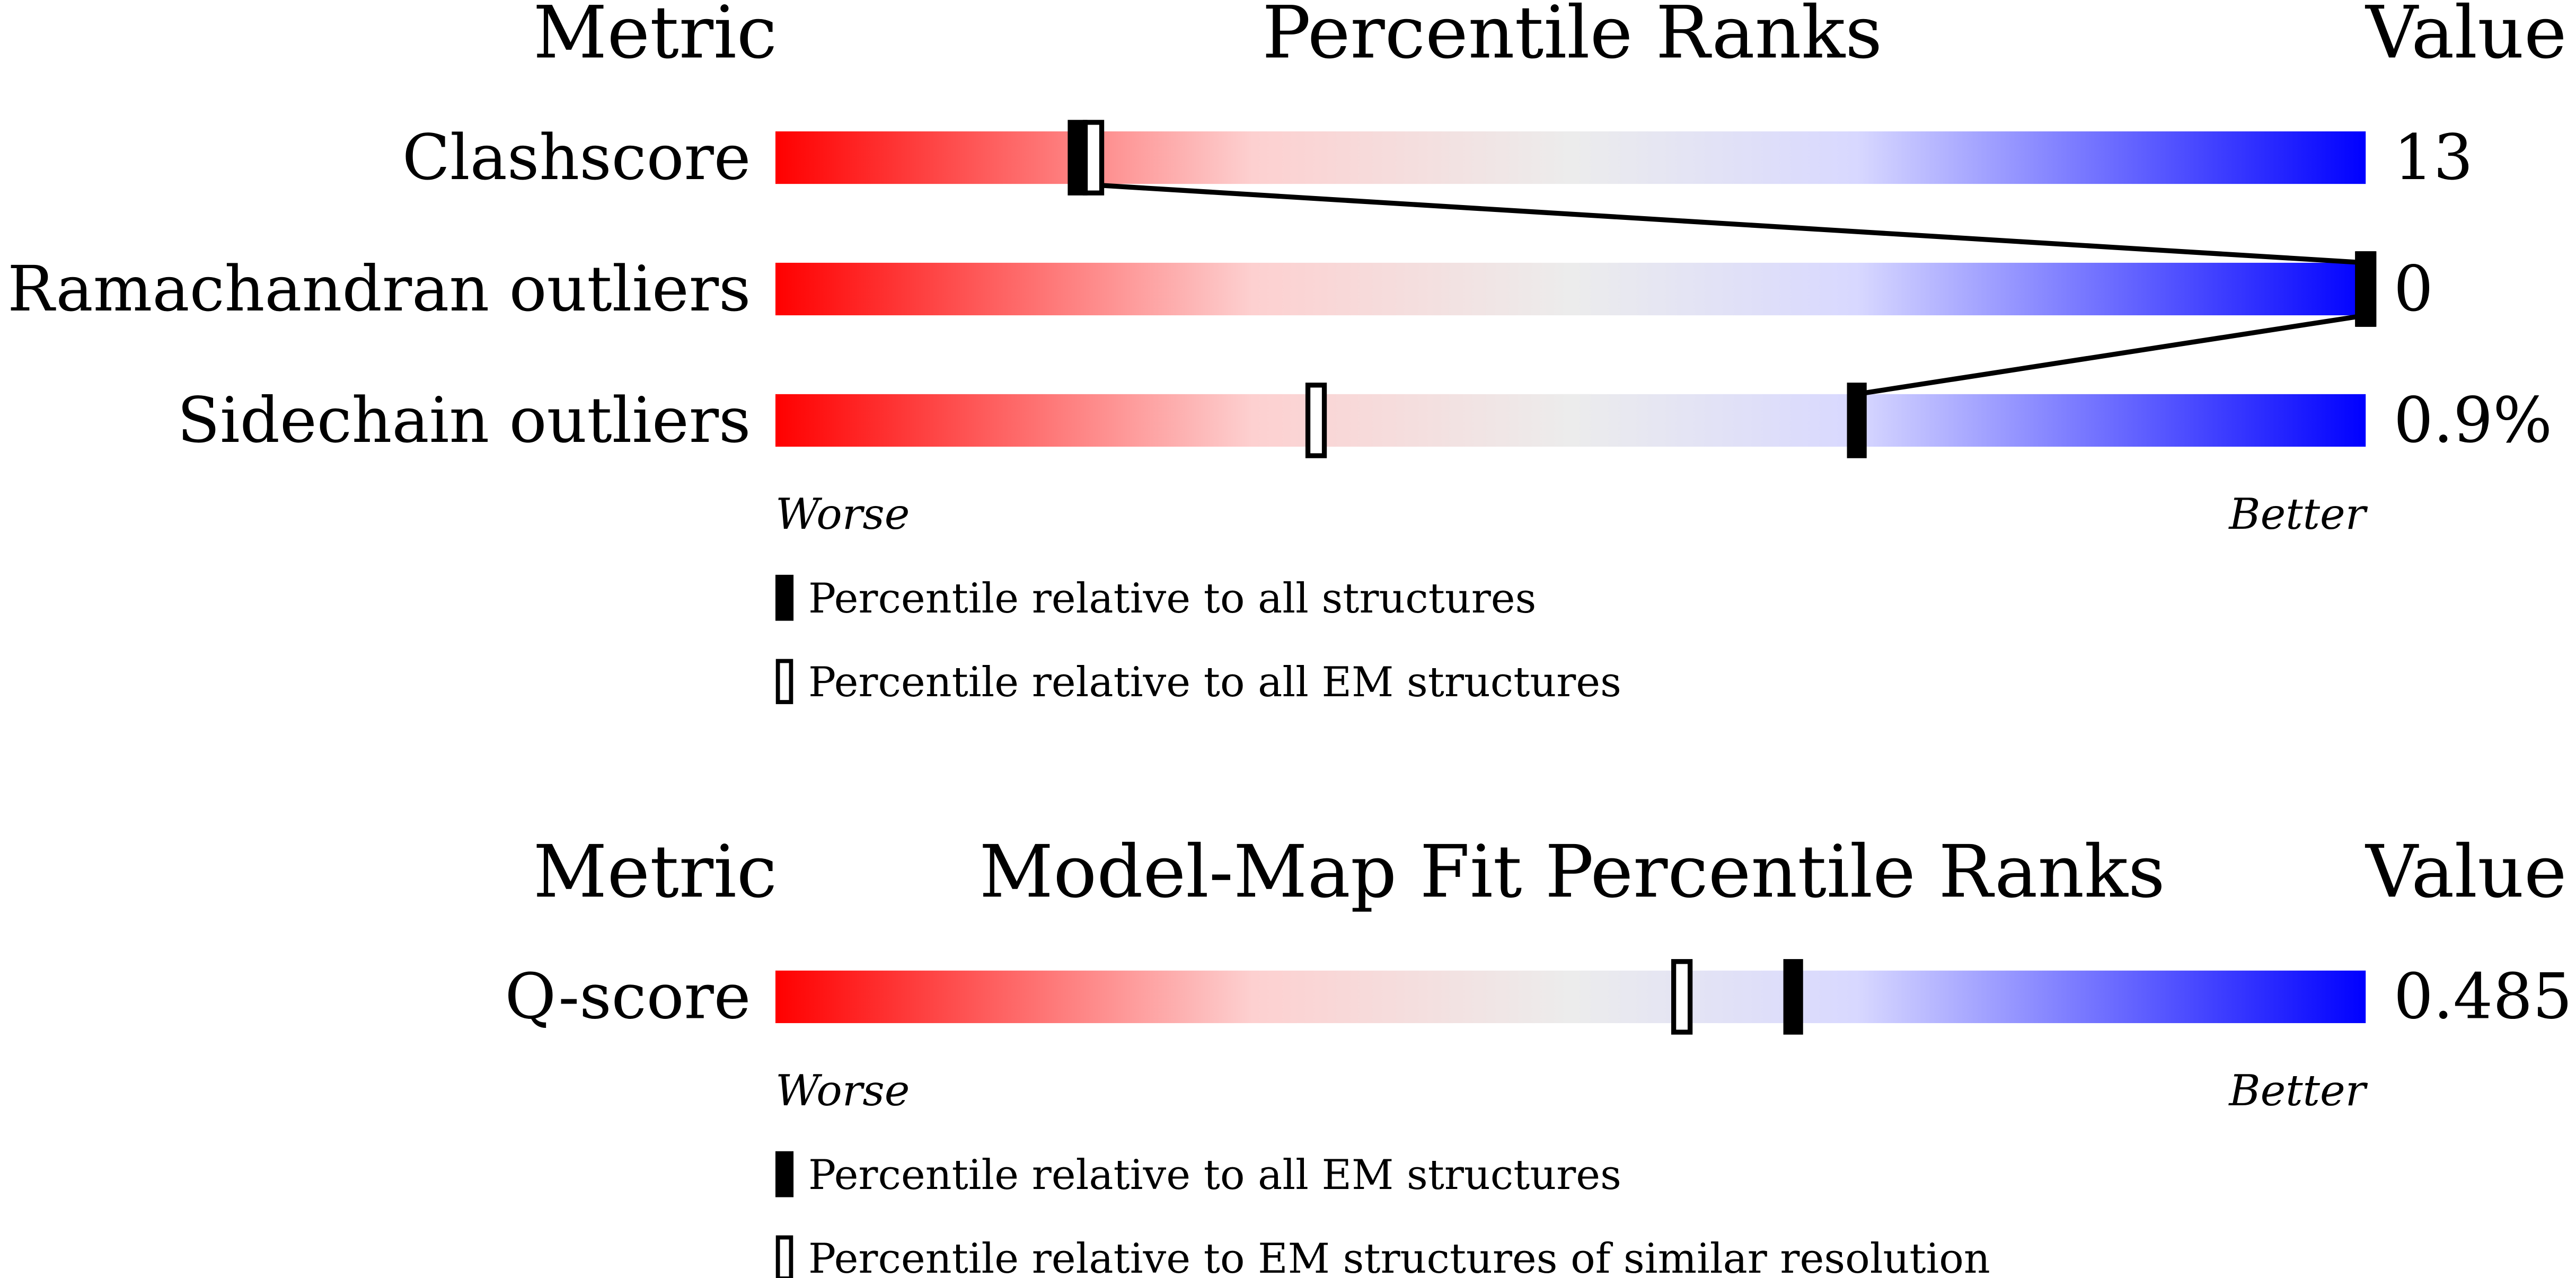 Image resolution: width=2576 pixels, height=1278 pixels. I want to click on metric-value: 0, so click(2413, 289).